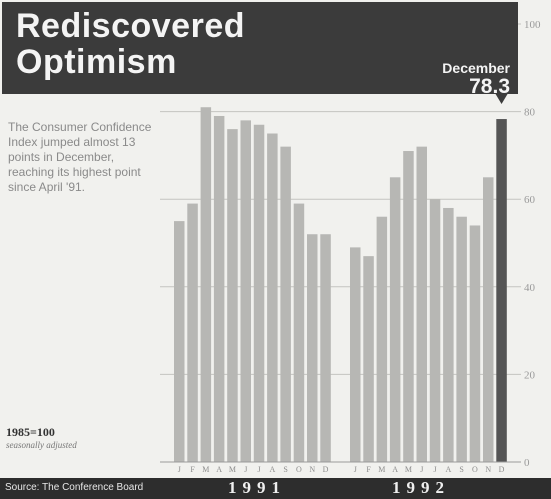  Describe the element at coordinates (219, 469) in the screenshot. I see `month-label-1991-3: A` at that location.